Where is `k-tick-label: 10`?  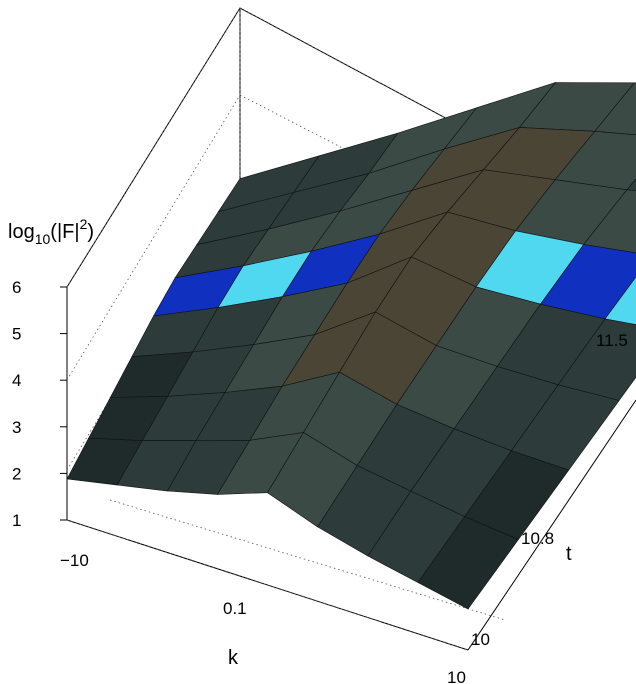
k-tick-label: 10 is located at coordinates (456, 676).